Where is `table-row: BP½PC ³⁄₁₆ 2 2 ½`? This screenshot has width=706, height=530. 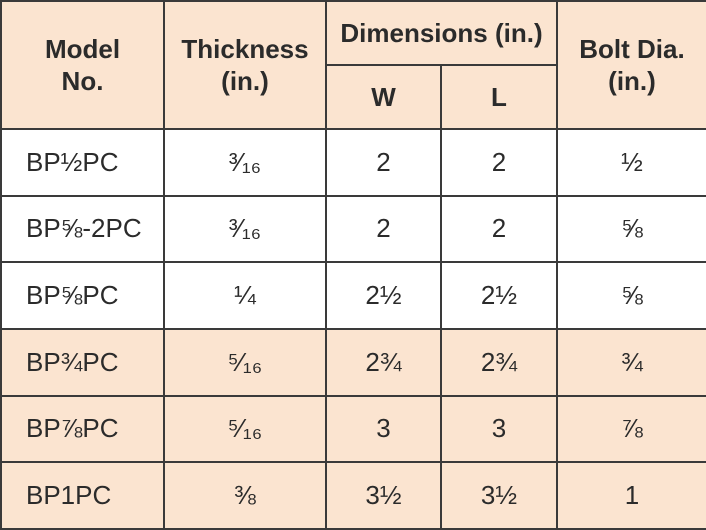 table-row: BP½PC ³⁄₁₆ 2 2 ½ is located at coordinates (353, 162).